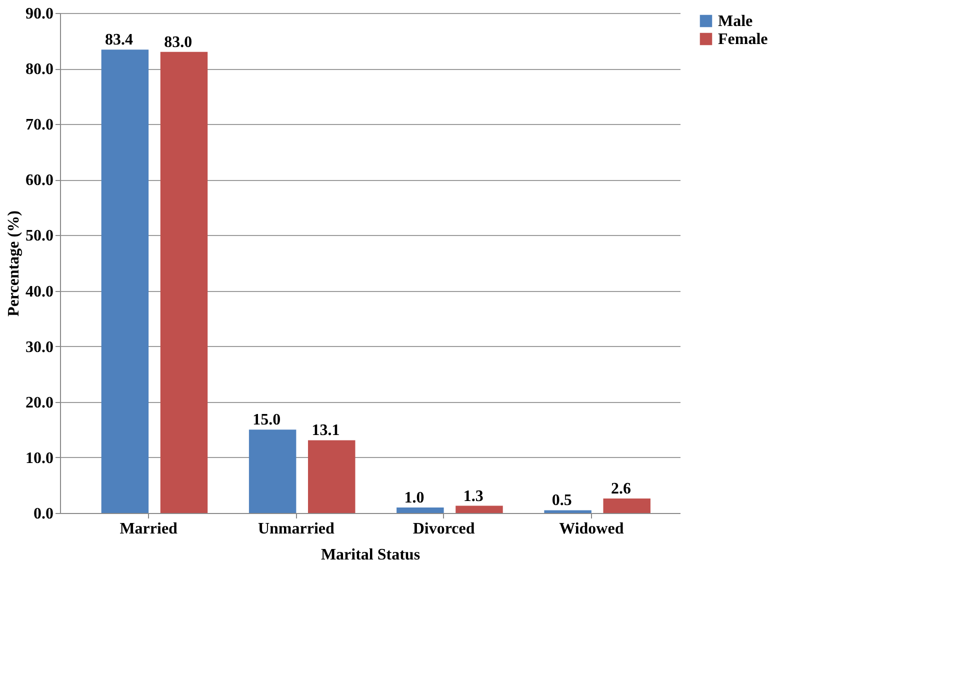 The height and width of the screenshot is (680, 978). I want to click on legend-label: Male, so click(735, 21).